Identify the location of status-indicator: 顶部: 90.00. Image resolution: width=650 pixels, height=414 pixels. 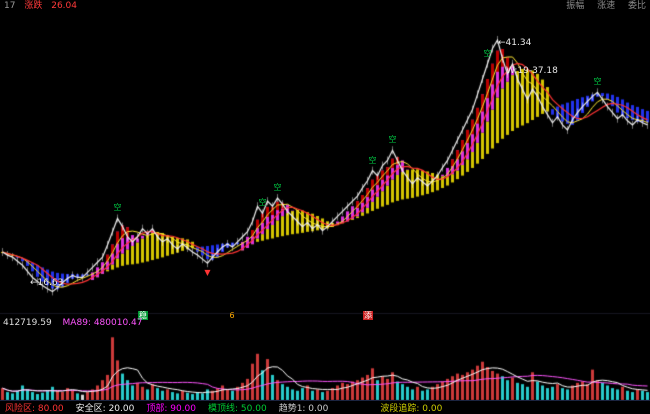
(171, 409).